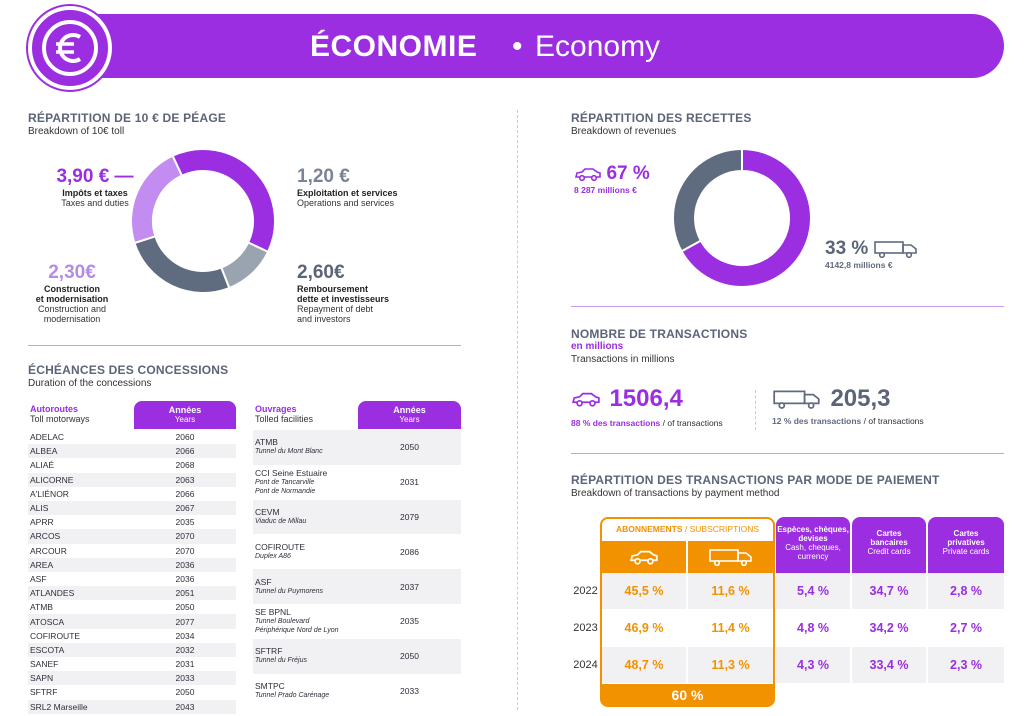 The image size is (1024, 716). I want to click on motorway-name: AREA, so click(81, 564).